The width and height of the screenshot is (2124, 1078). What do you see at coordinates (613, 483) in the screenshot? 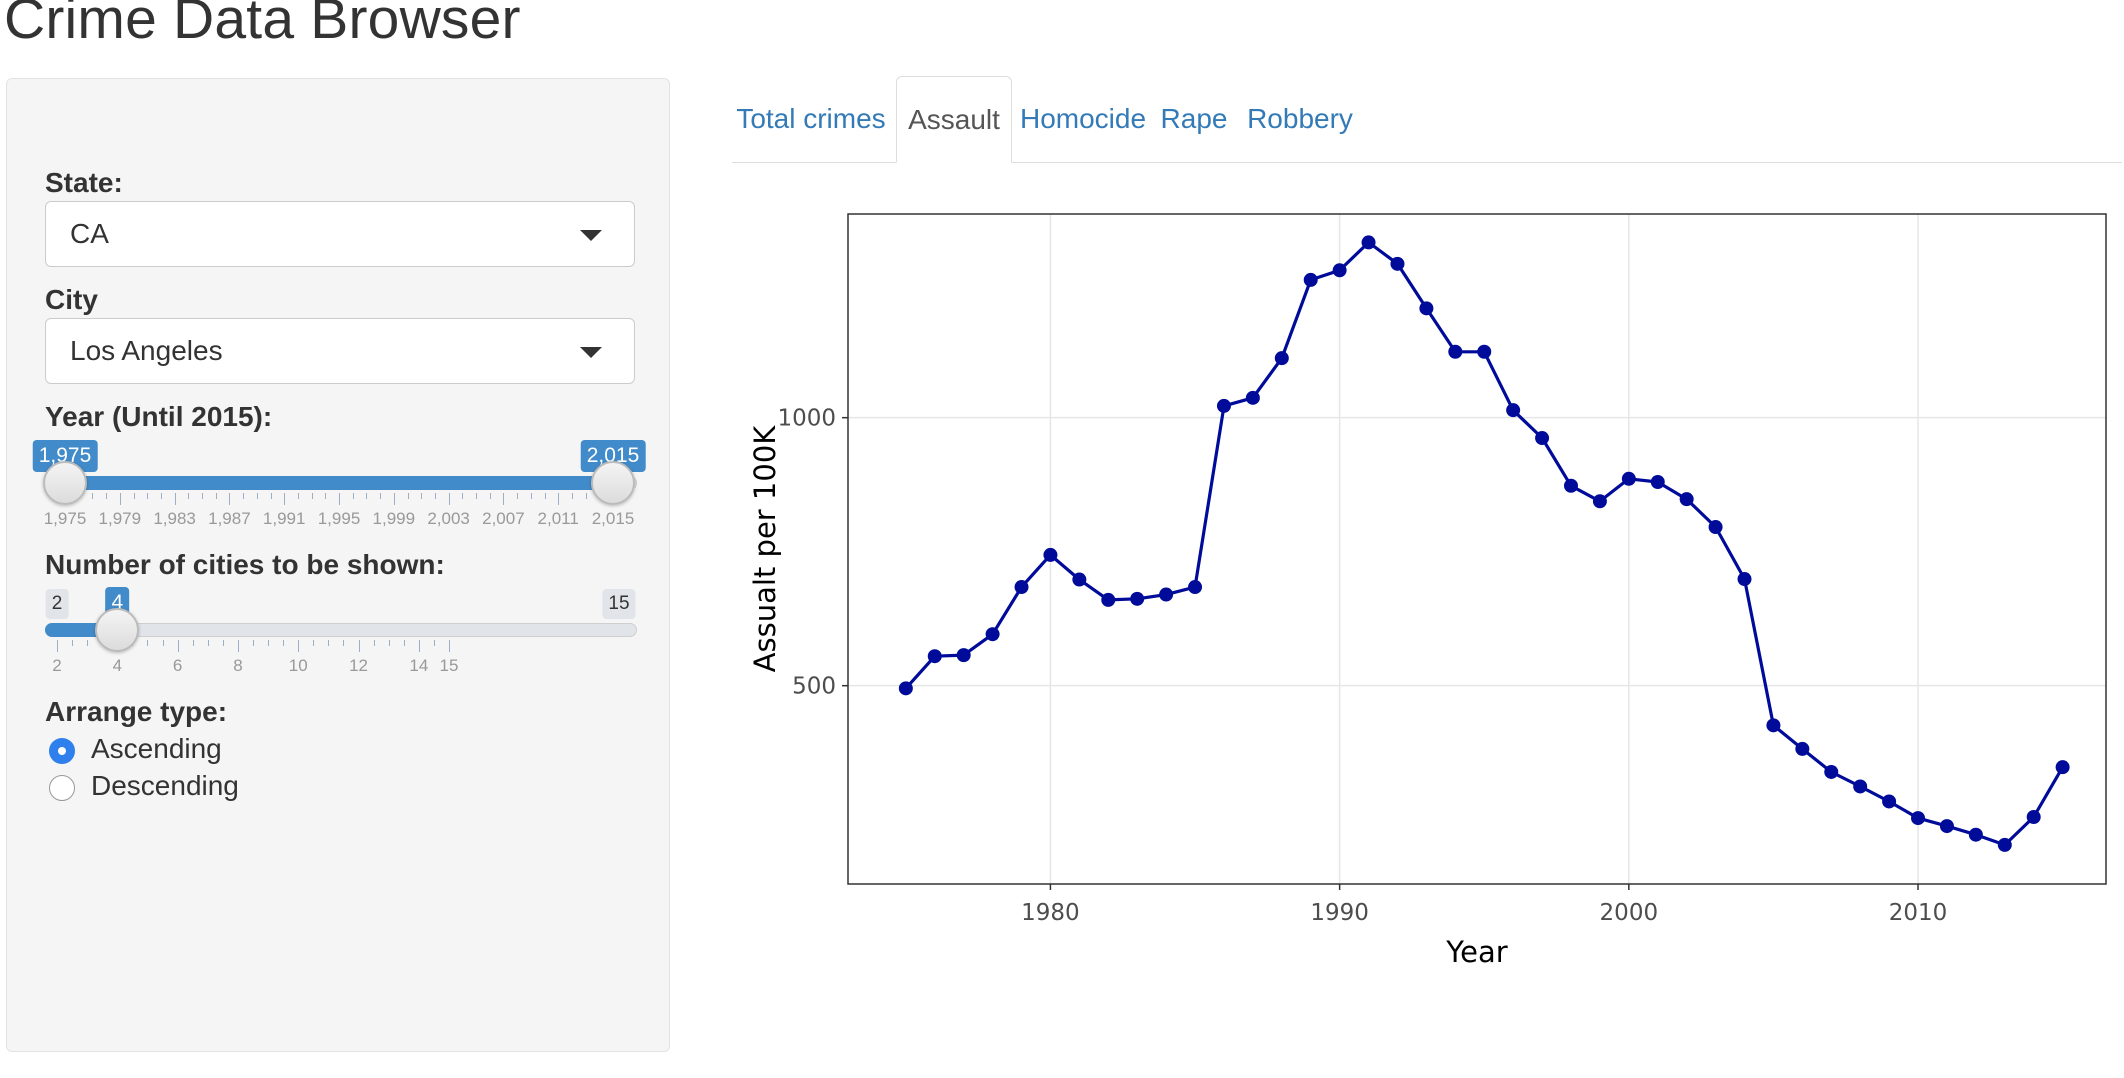
I see `year-to-handle` at bounding box center [613, 483].